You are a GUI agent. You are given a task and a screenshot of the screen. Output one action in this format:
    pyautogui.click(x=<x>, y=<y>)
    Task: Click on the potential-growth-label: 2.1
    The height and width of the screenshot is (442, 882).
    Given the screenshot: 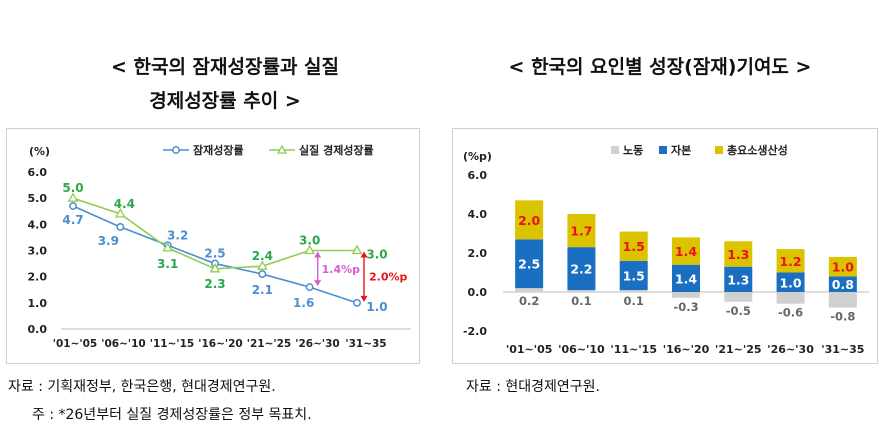 What is the action you would take?
    pyautogui.click(x=262, y=290)
    